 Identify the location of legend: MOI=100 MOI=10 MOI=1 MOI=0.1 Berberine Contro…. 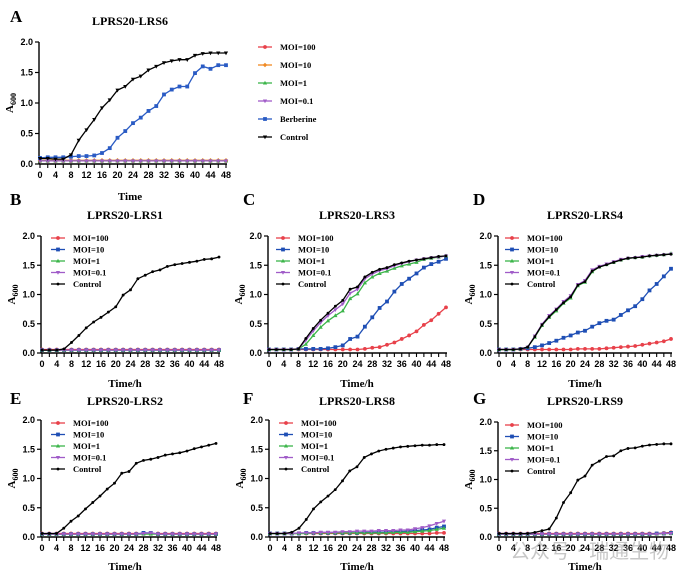
(287, 92).